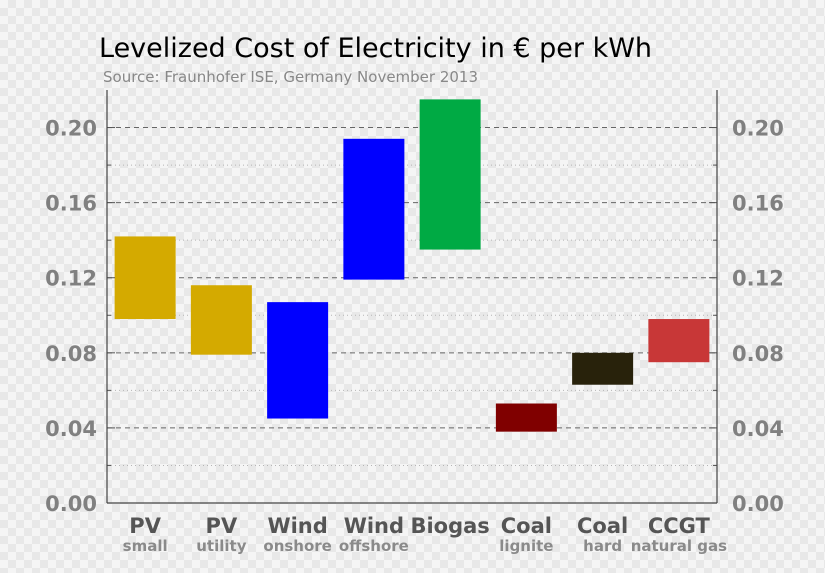 The height and width of the screenshot is (573, 825). What do you see at coordinates (449, 526) in the screenshot?
I see `category-label: Biogas` at bounding box center [449, 526].